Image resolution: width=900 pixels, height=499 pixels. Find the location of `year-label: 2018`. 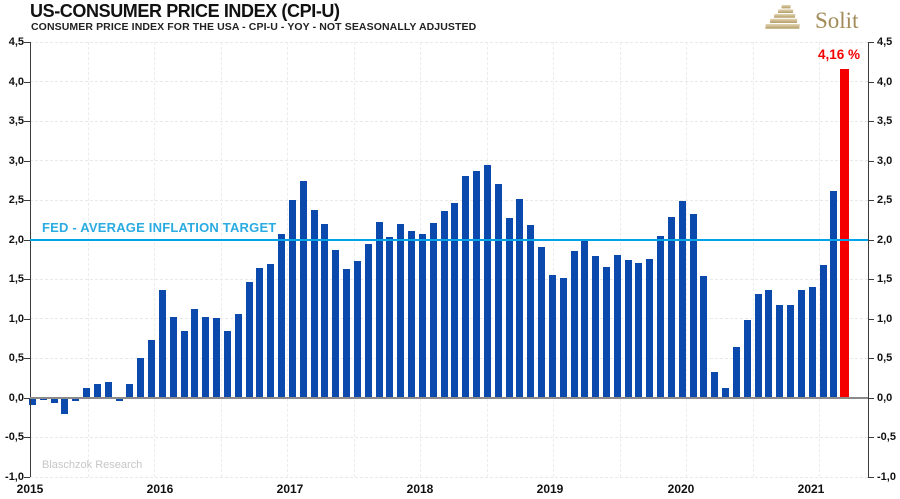

year-label: 2018 is located at coordinates (420, 489).